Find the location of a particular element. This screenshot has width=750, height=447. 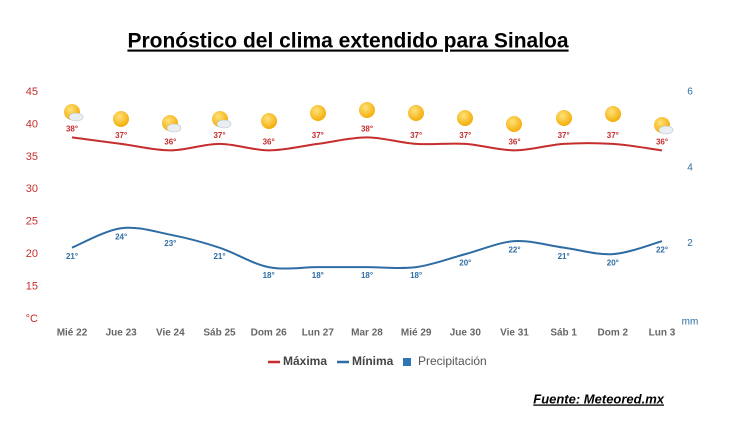

data-label: 24° is located at coordinates (121, 236).